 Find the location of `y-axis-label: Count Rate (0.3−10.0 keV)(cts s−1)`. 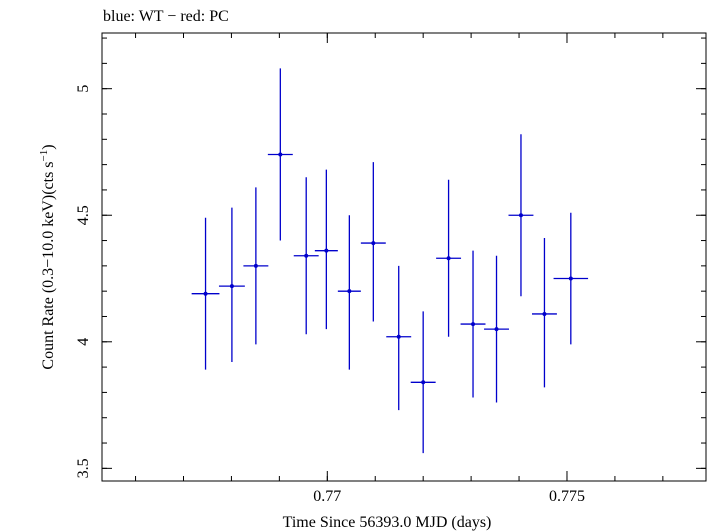

y-axis-label: Count Rate (0.3−10.0 keV)(cts s−1) is located at coordinates (47, 256).